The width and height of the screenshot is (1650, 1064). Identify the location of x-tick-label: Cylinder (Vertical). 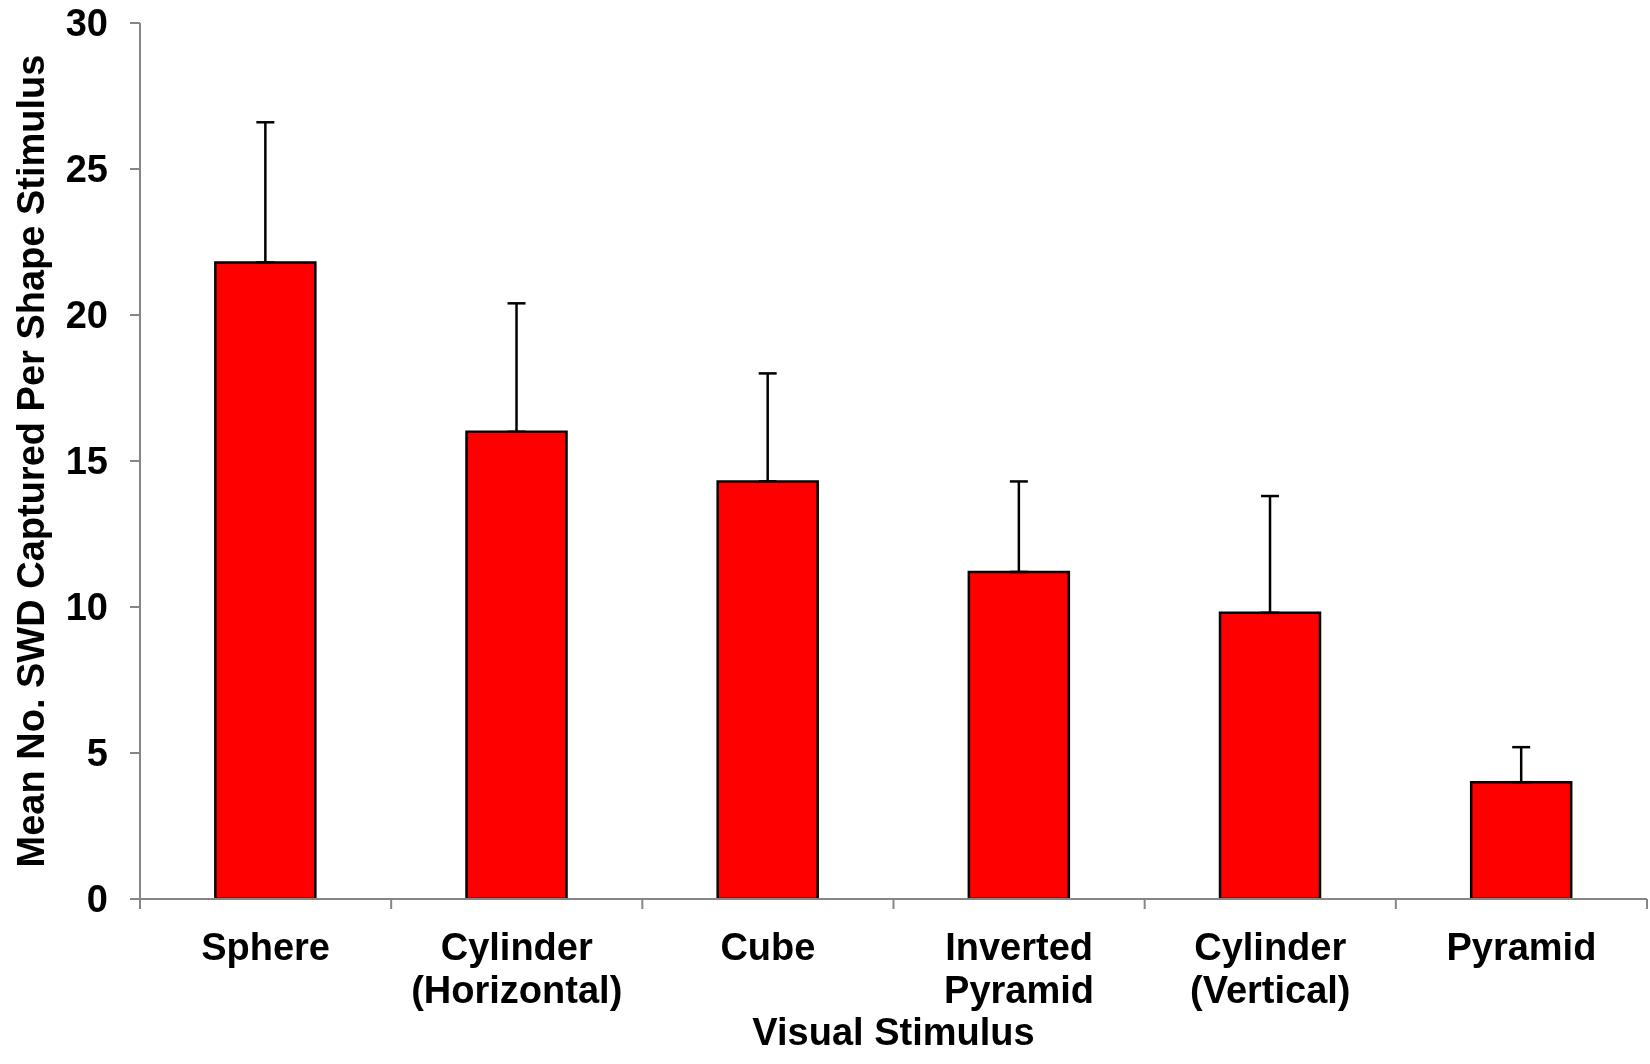
(1270, 968).